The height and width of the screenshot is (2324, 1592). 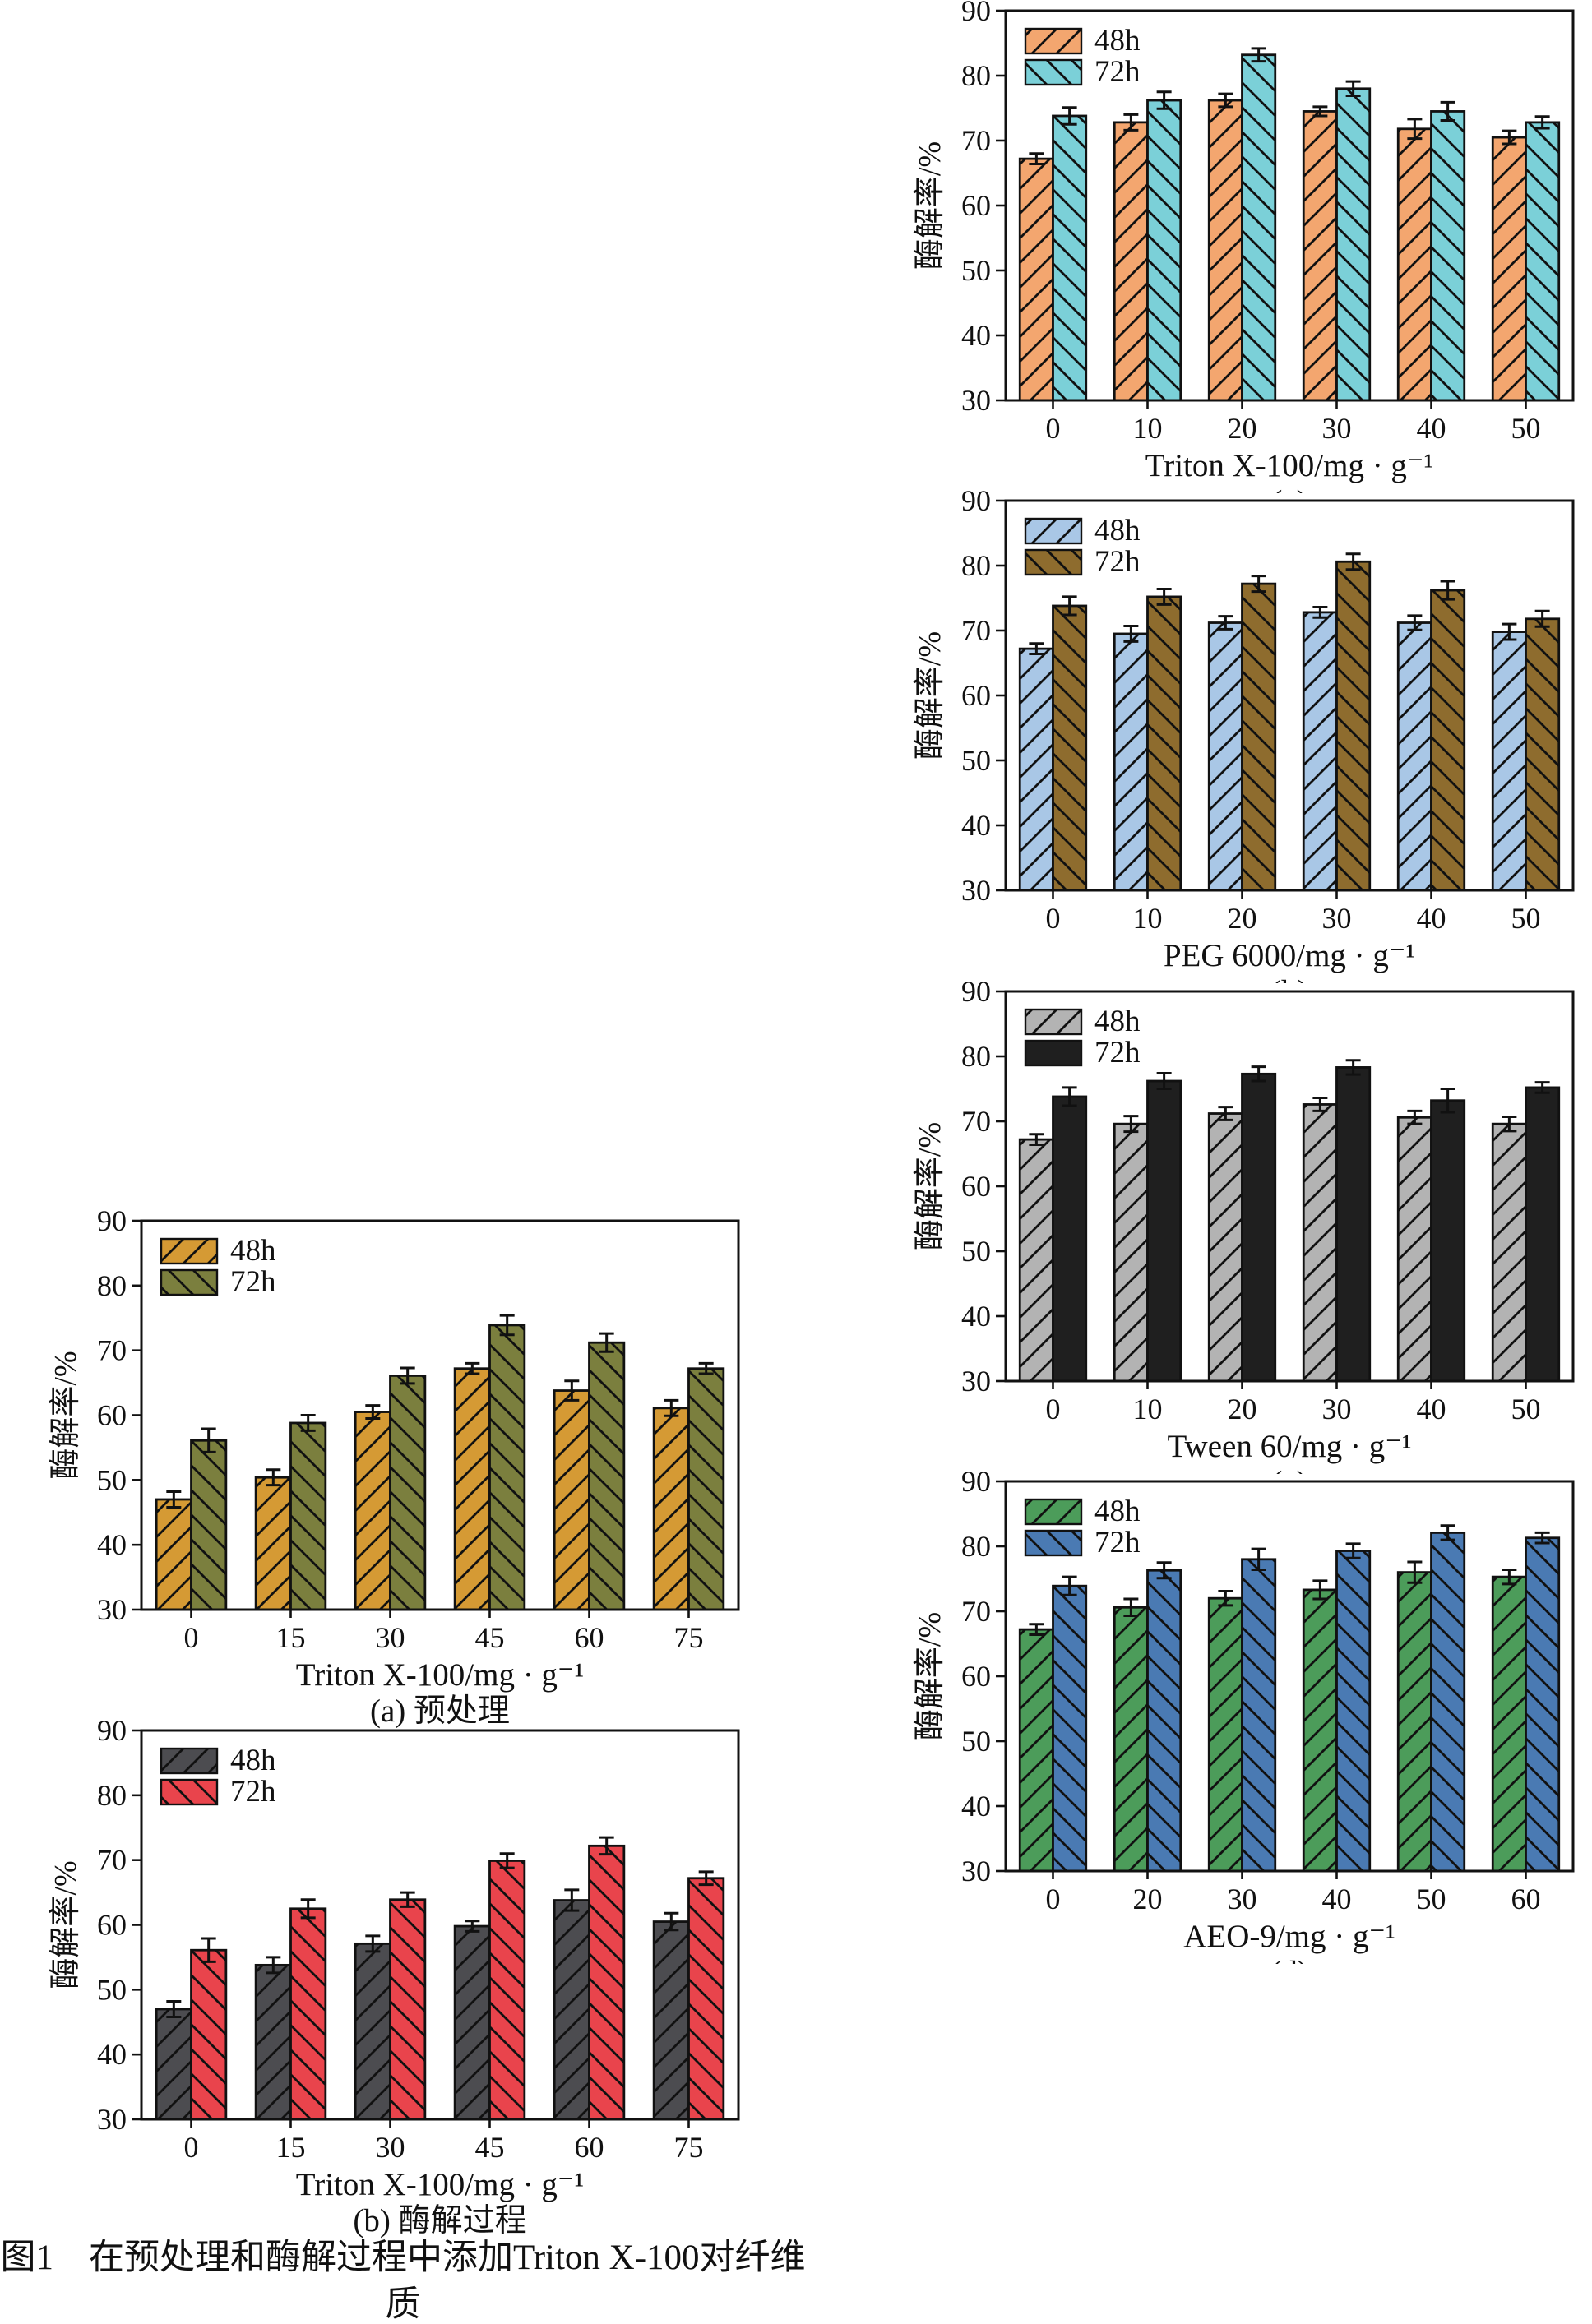 What do you see at coordinates (440, 2221) in the screenshot?
I see `panel-label: (b) 酶解过程` at bounding box center [440, 2221].